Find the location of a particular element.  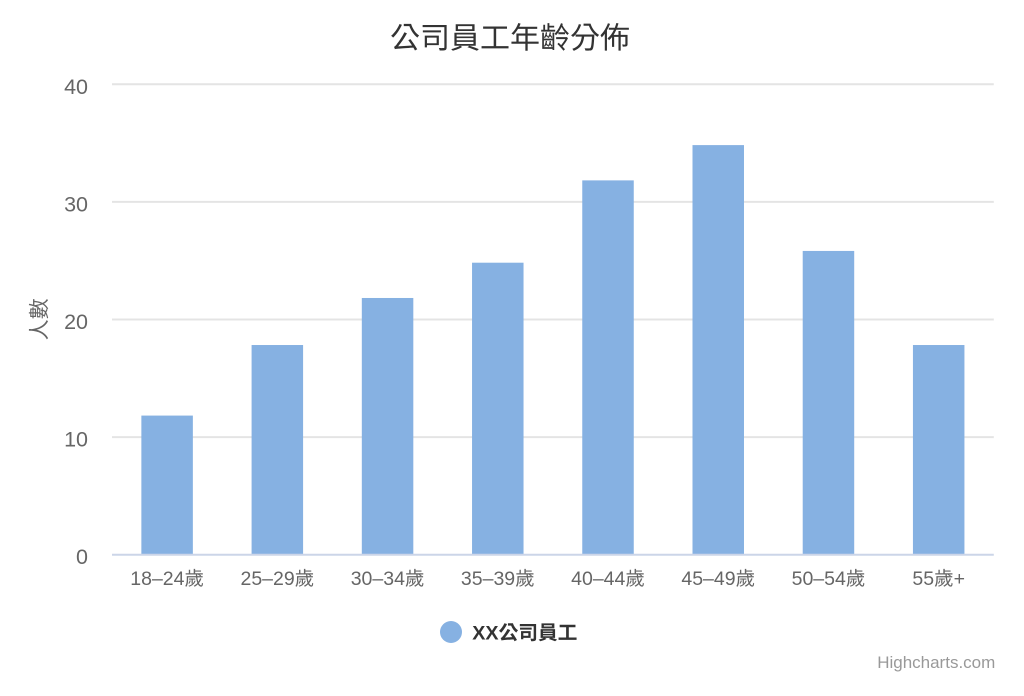

svg-text: 40–44 is located at coordinates (598, 579).